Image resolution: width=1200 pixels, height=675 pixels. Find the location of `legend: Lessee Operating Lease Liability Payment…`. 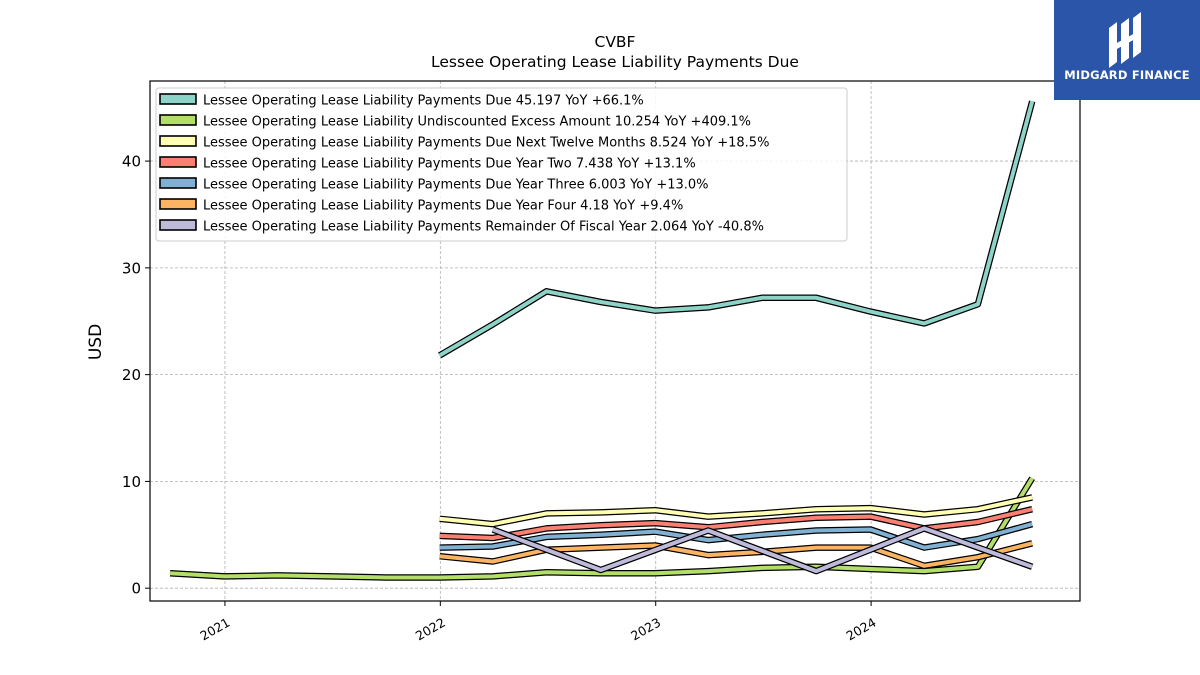

legend: Lessee Operating Lease Liability Payment… is located at coordinates (501, 164).